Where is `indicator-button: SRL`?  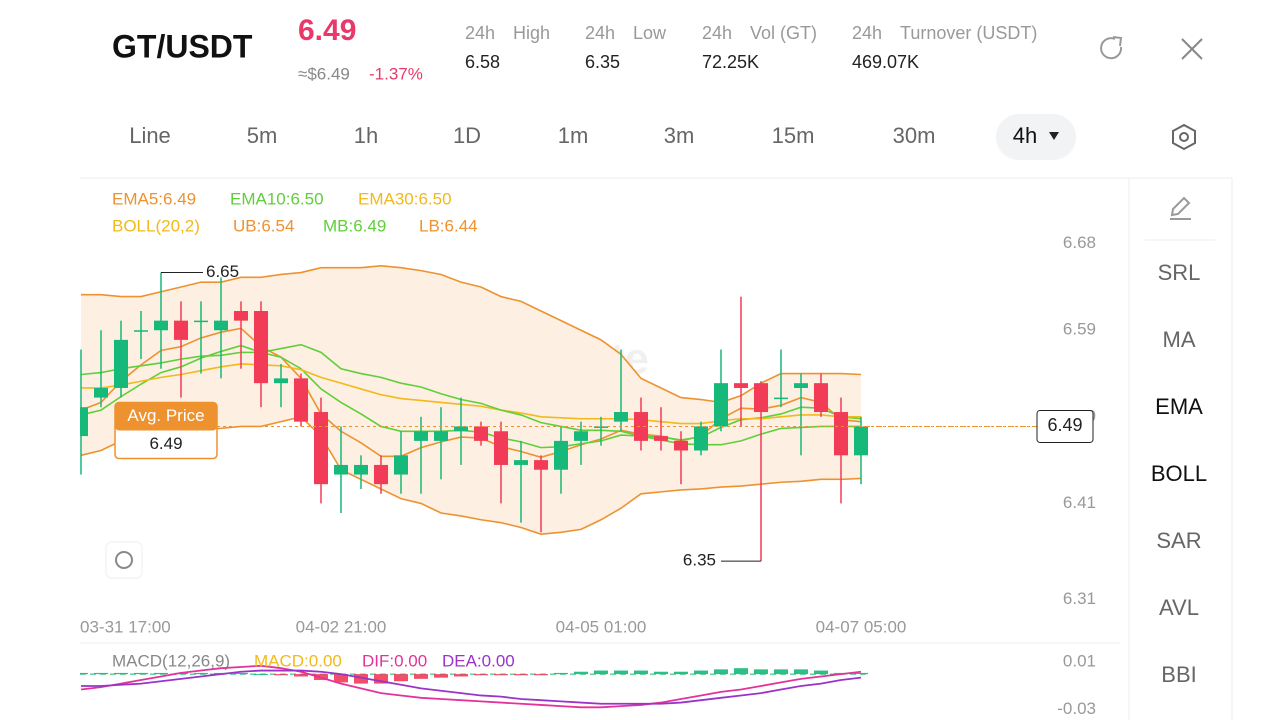 indicator-button: SRL is located at coordinates (1179, 272).